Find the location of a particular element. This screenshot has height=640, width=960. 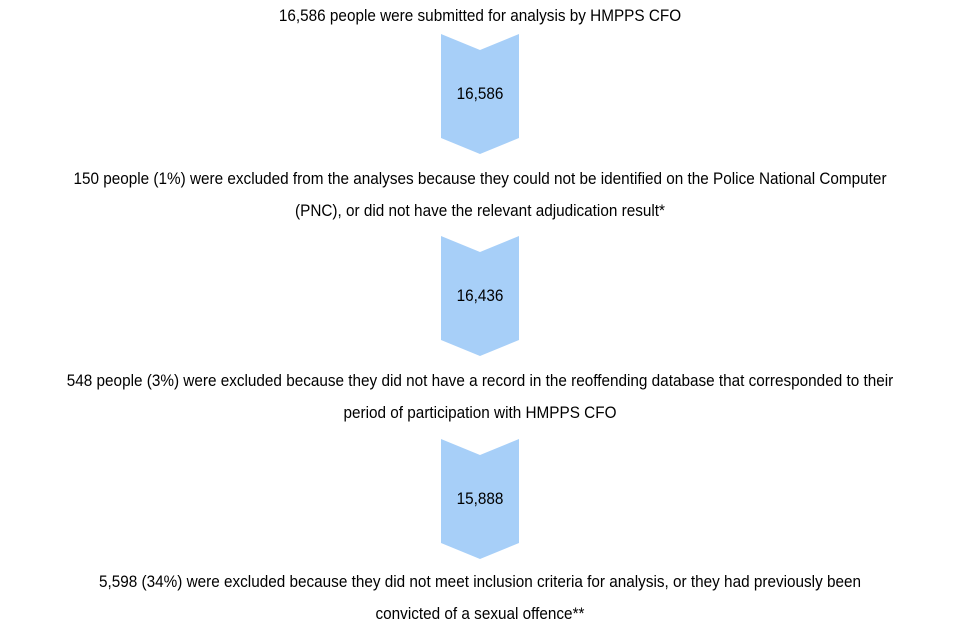

flow-arrow-1: 16,586 is located at coordinates (480, 94).